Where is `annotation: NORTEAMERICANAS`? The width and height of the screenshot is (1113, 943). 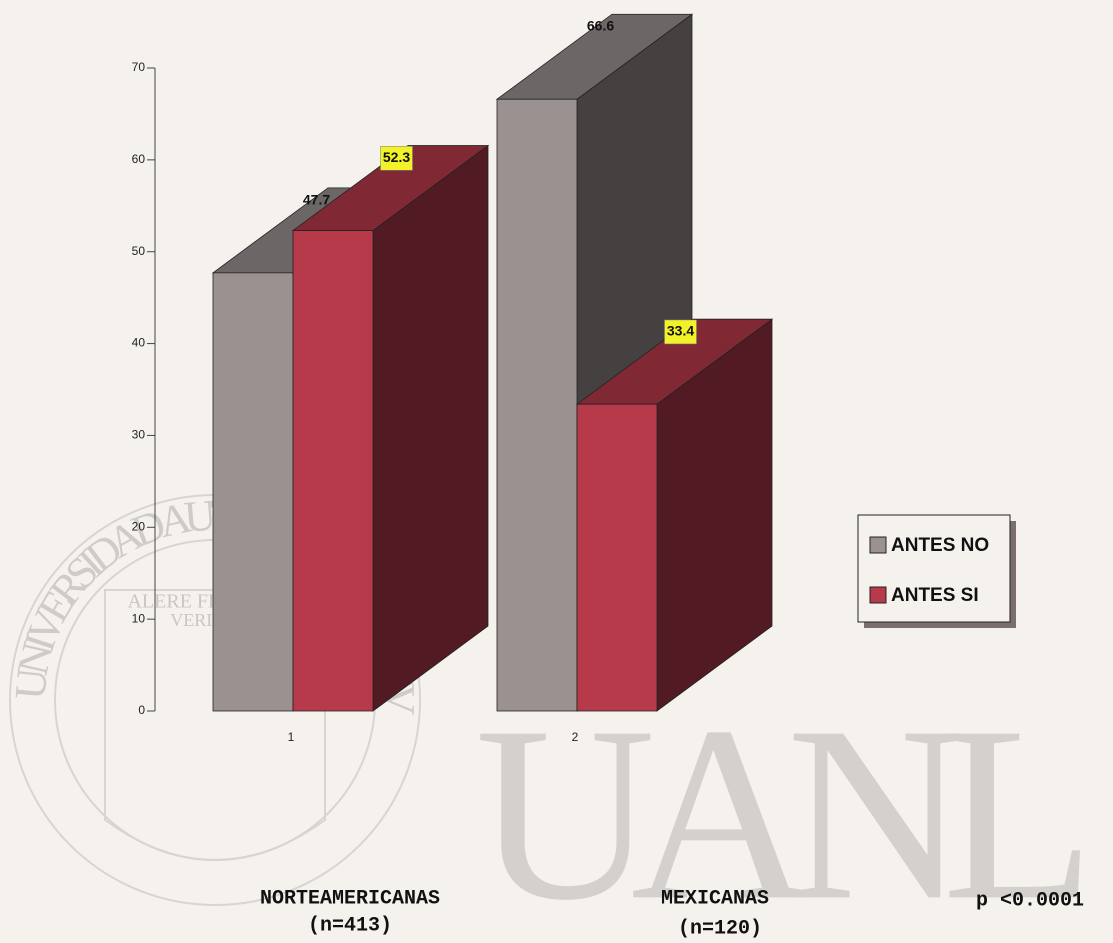
annotation: NORTEAMERICANAS is located at coordinates (350, 898).